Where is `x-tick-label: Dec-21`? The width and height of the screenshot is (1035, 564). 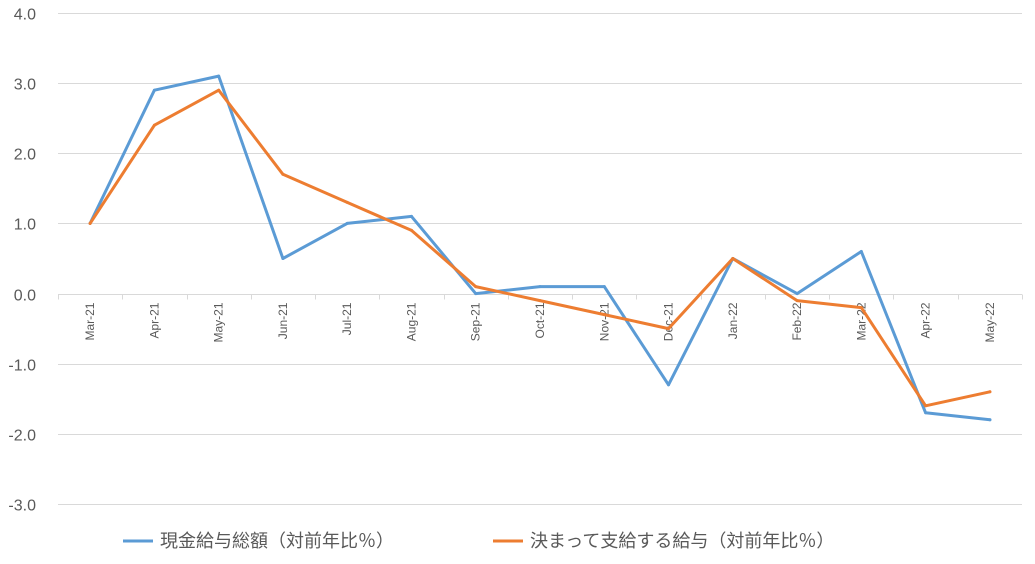
x-tick-label: Dec-21 is located at coordinates (669, 321).